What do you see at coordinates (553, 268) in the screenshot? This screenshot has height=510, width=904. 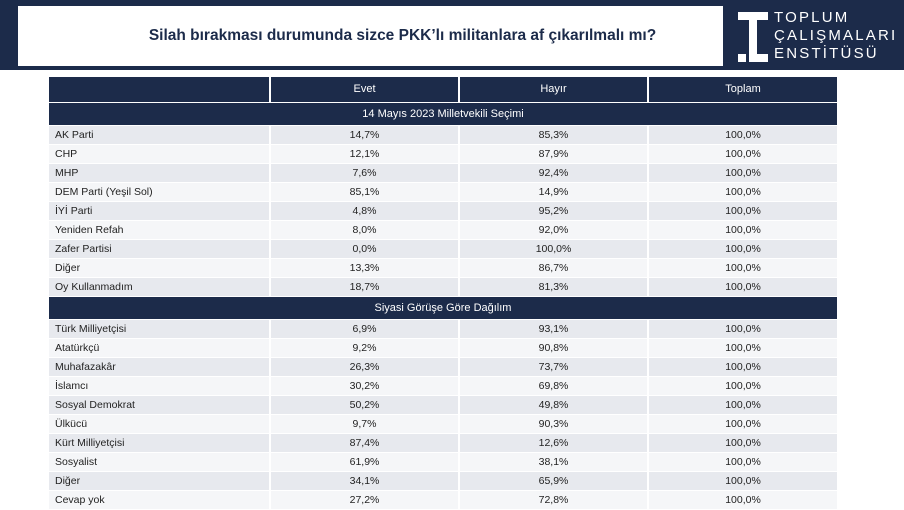 I see `cell-value: 86,7%` at bounding box center [553, 268].